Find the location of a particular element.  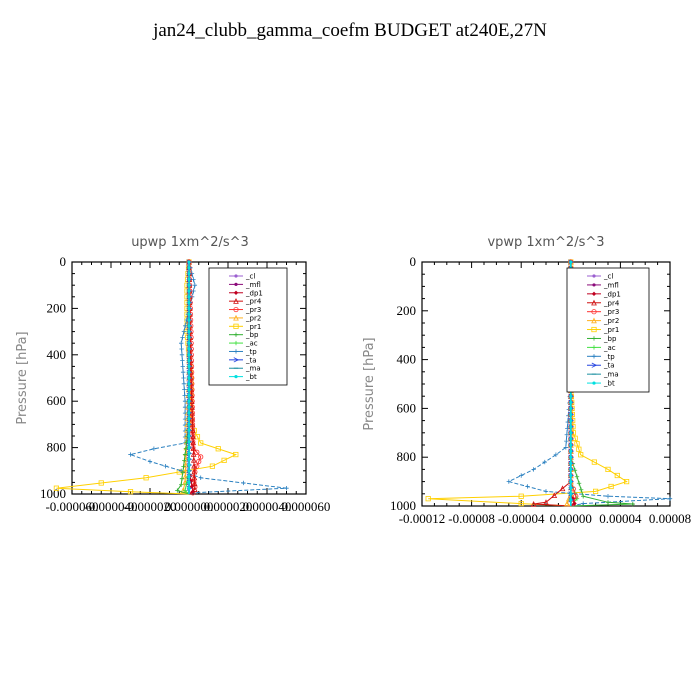

legend-label: _pr3 is located at coordinates (611, 312).